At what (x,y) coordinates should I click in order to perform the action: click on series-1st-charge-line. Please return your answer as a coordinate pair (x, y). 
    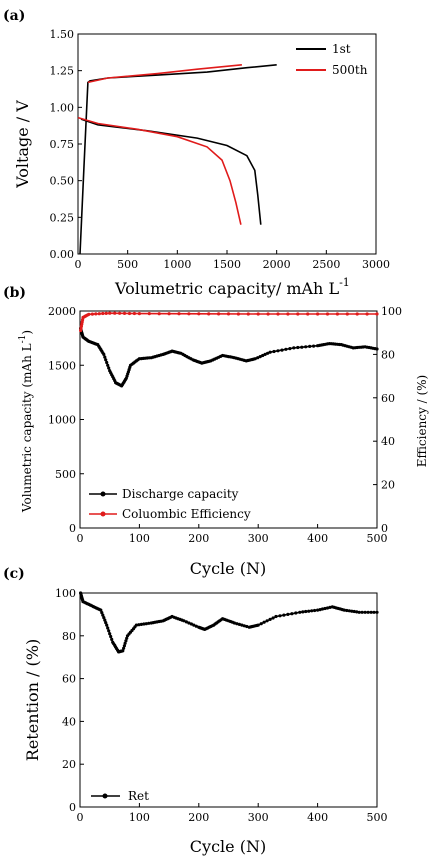
    Looking at the image, I should click on (178, 159).